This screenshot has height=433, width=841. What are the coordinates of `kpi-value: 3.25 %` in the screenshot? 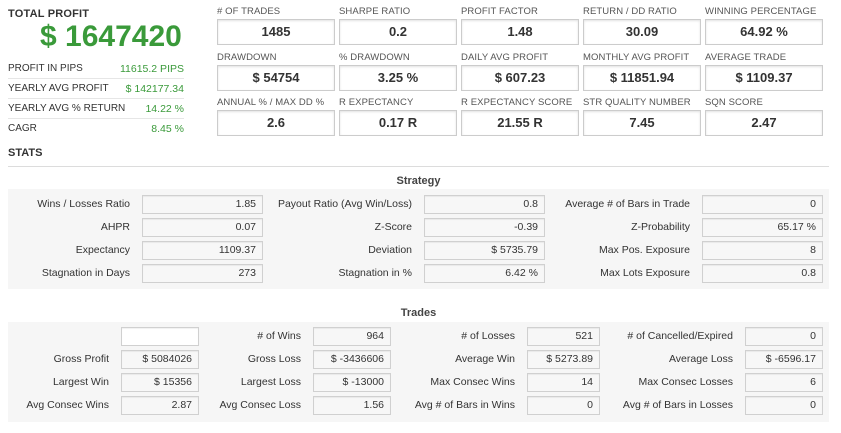 It's located at (398, 78).